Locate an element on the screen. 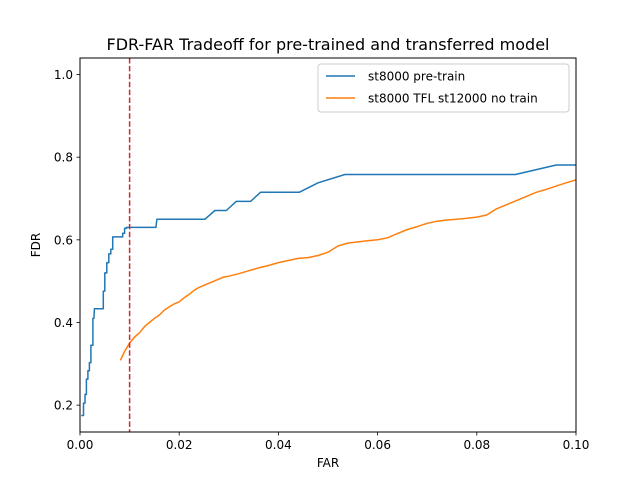 The height and width of the screenshot is (480, 640). y-tick-label: 1.0 is located at coordinates (63, 75).